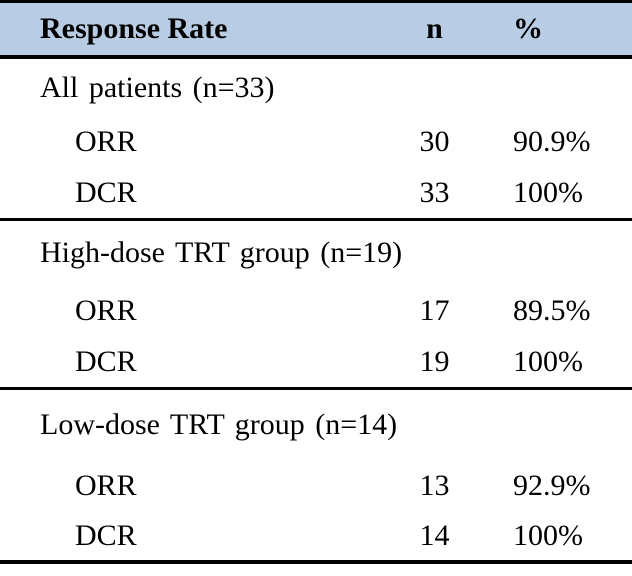 The width and height of the screenshot is (632, 576). I want to click on table-row: DCR 14 100%, so click(316, 536).